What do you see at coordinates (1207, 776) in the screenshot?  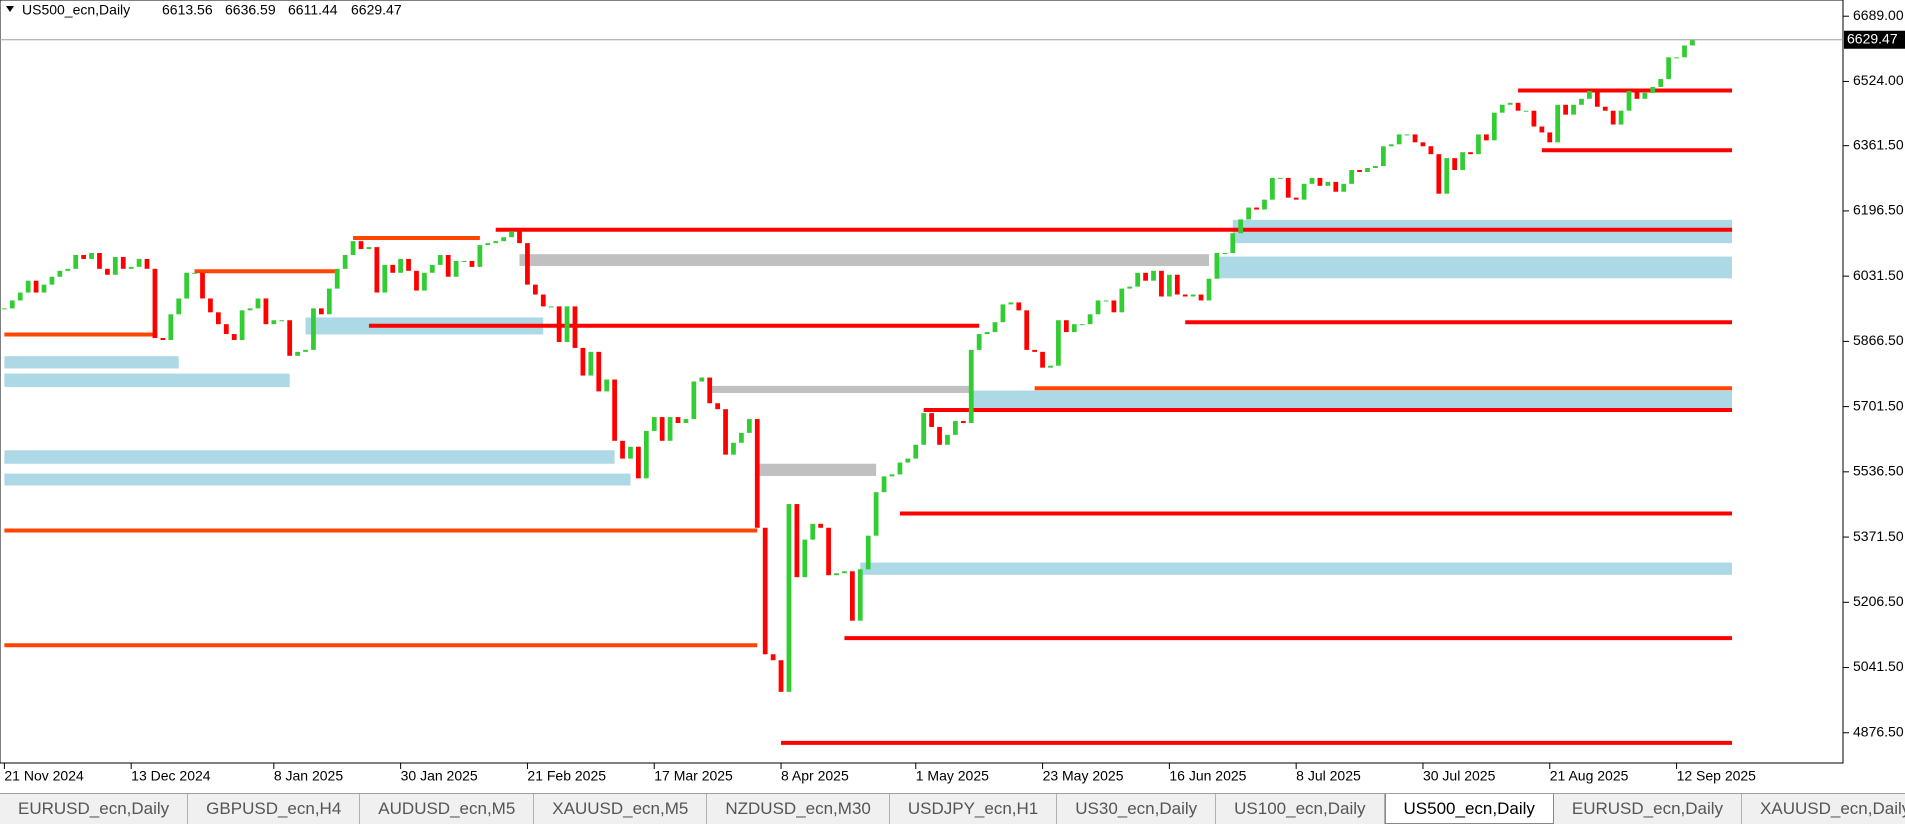 I see `x-tick-label: 16 Jun 2025` at bounding box center [1207, 776].